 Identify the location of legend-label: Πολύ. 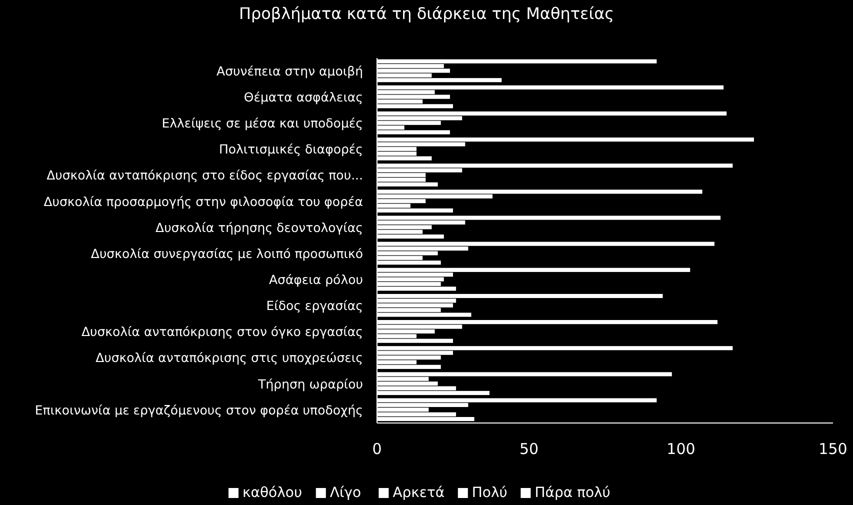
(490, 493).